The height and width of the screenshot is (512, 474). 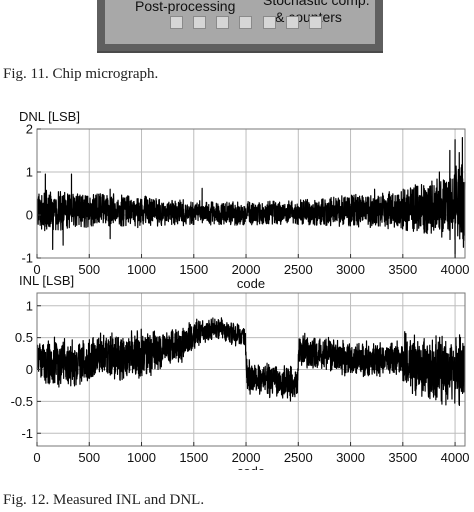 I want to click on y-axis-label: INL [LSB], so click(x=46, y=280).